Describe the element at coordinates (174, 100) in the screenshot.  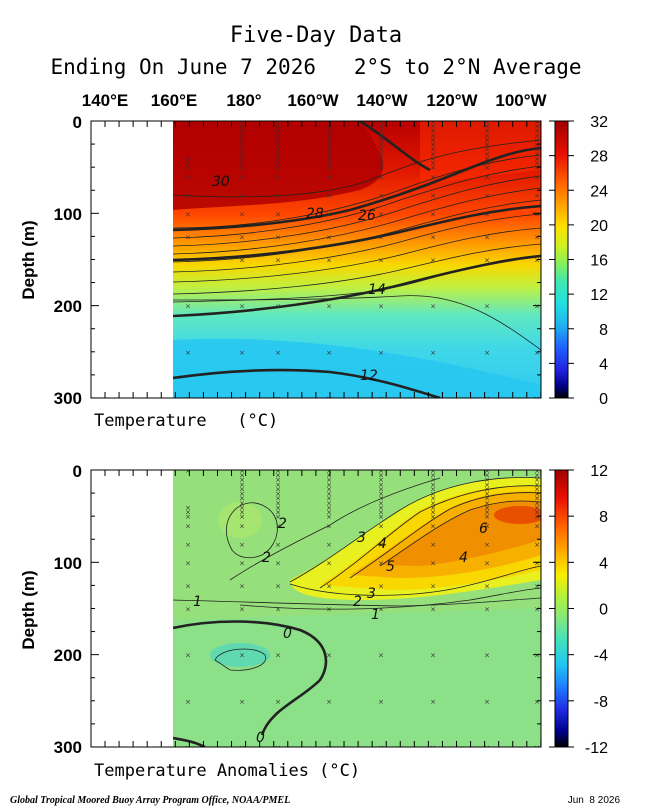
I see `lon-label-160e: 160°E` at that location.